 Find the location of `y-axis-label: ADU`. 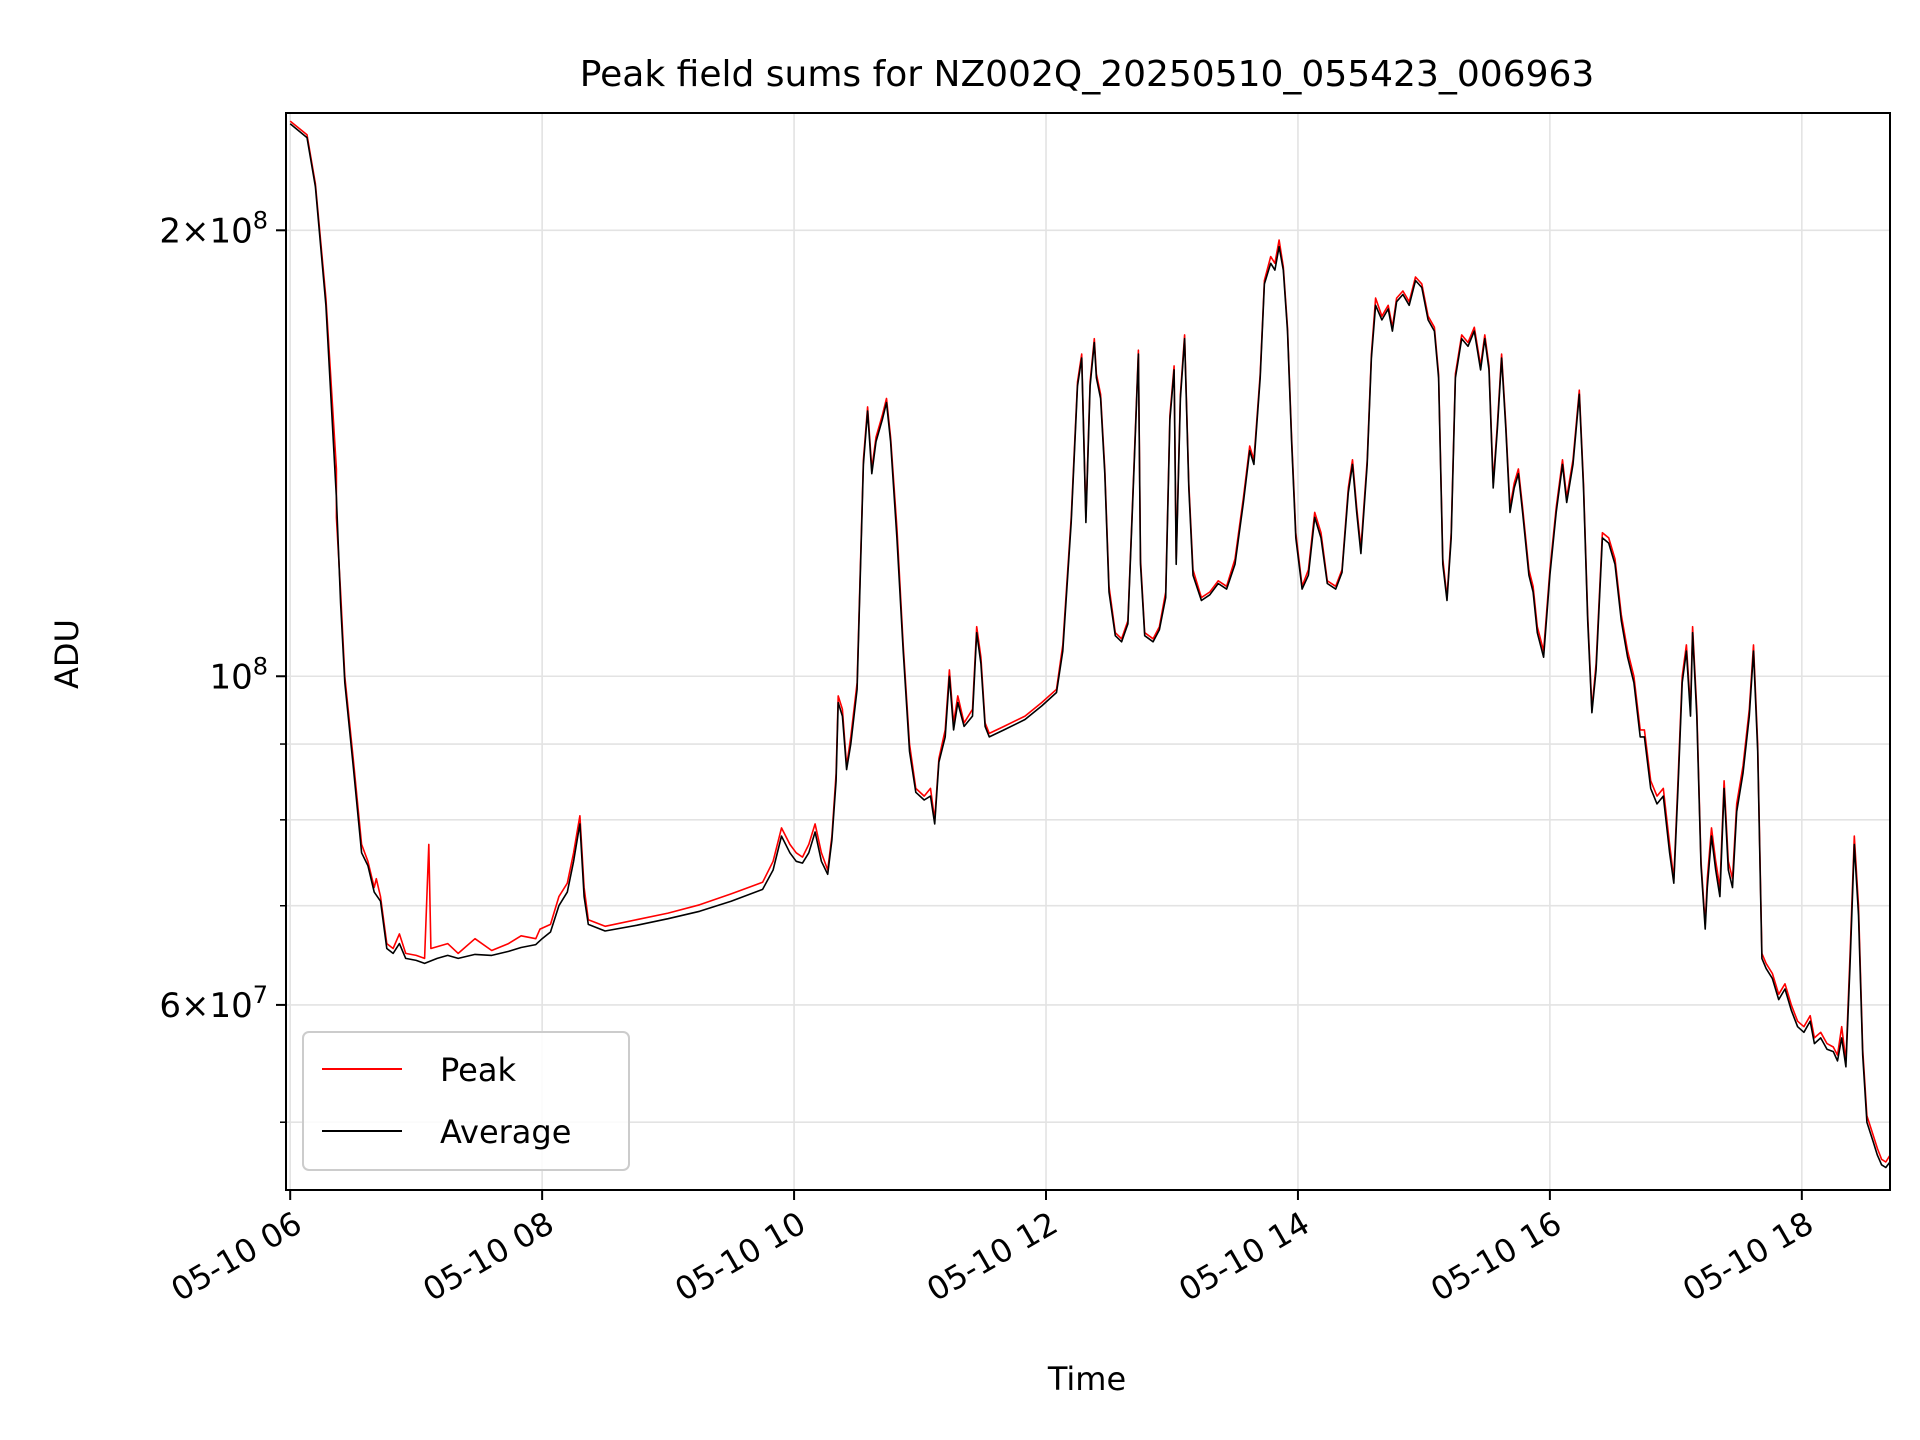

y-axis-label: ADU is located at coordinates (67, 654).